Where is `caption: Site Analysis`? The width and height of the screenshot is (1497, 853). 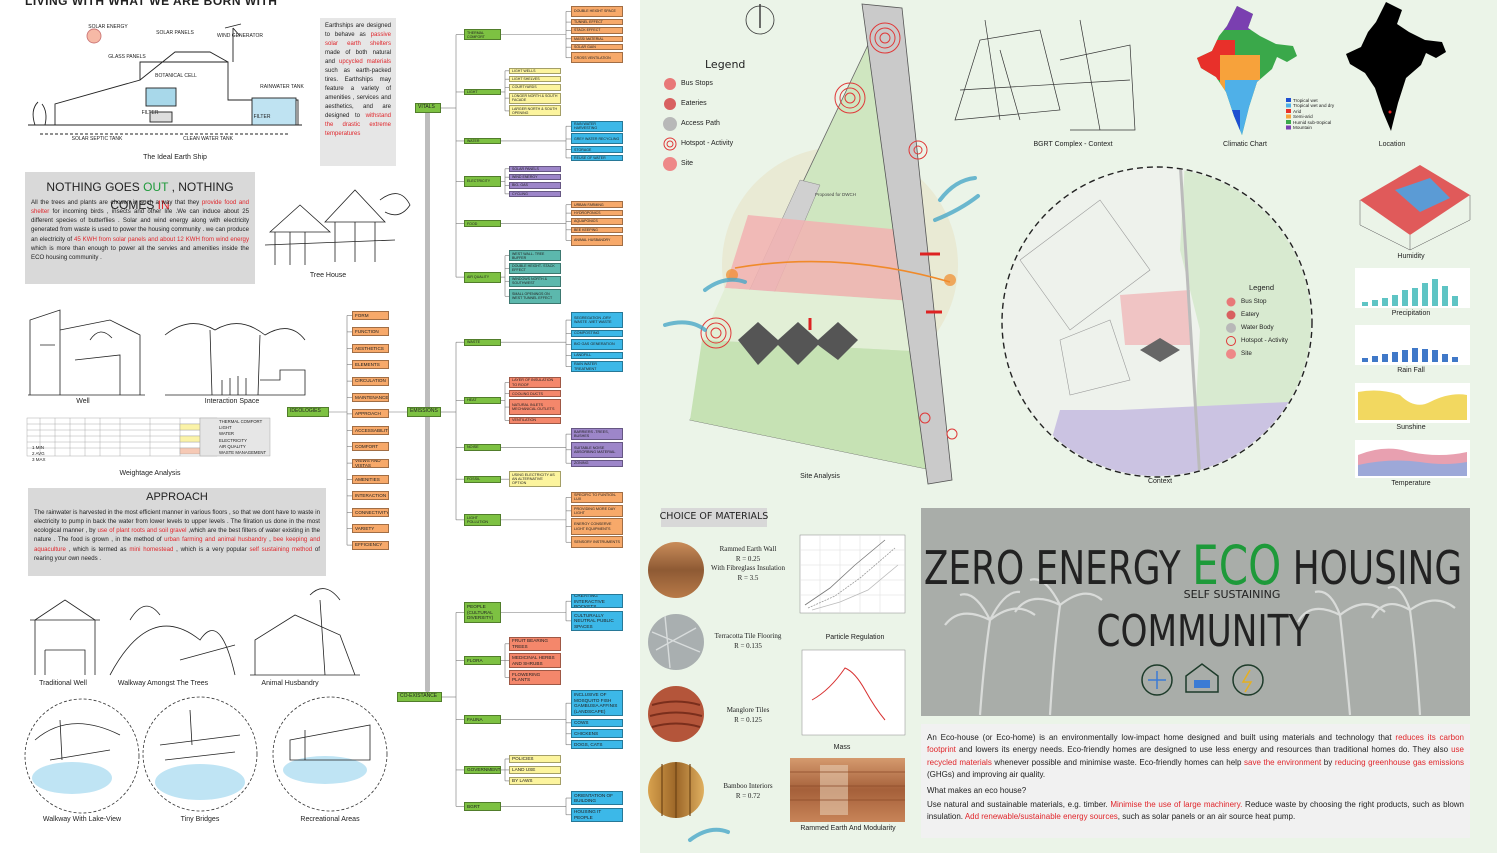
caption: Site Analysis is located at coordinates (820, 476).